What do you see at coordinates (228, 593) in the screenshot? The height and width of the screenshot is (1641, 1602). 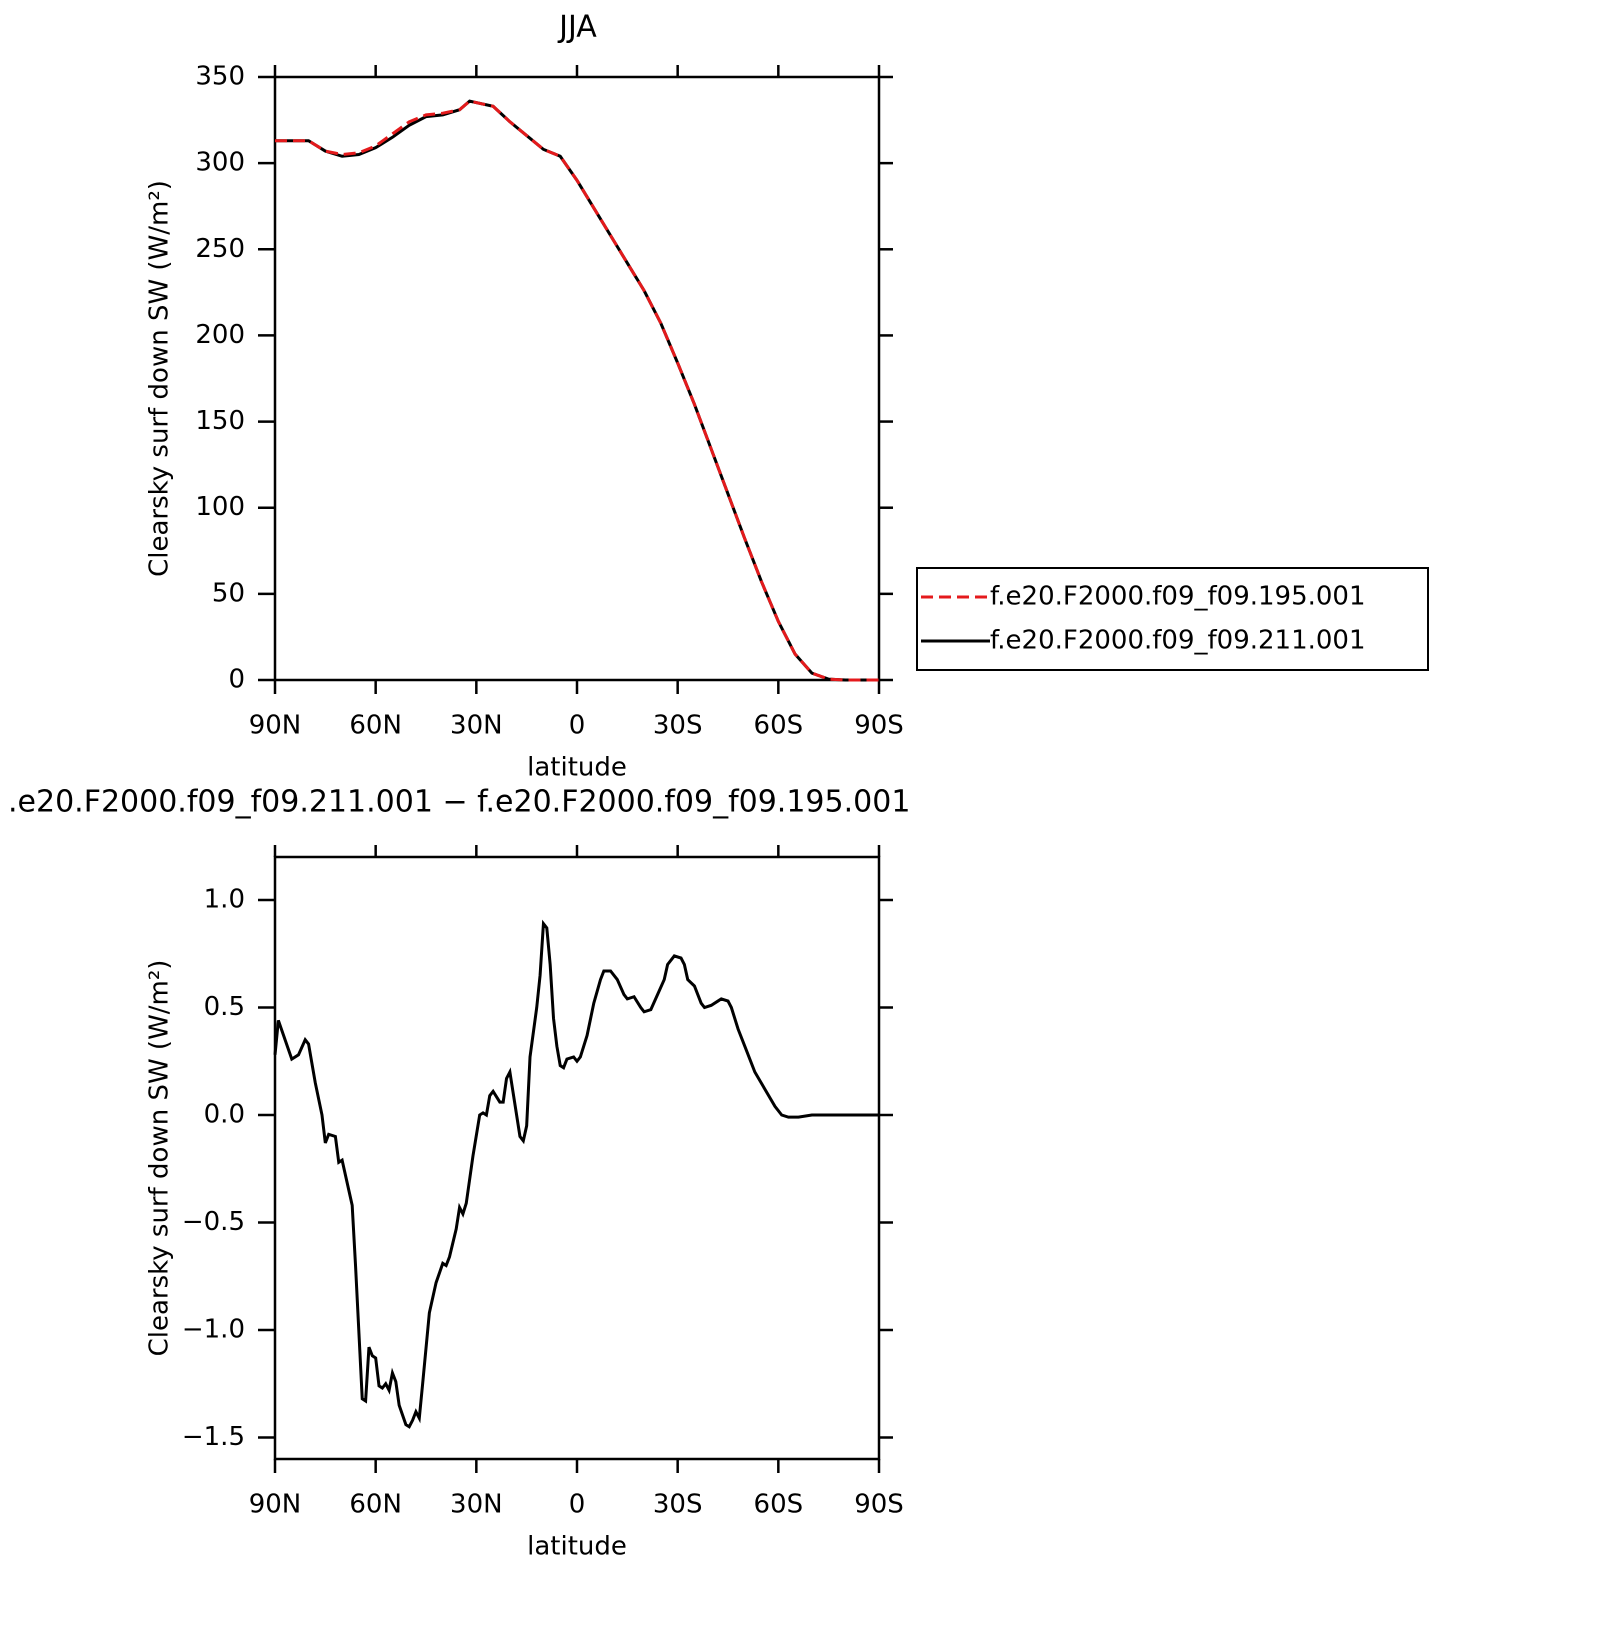 I see `y-tick-label: 50` at bounding box center [228, 593].